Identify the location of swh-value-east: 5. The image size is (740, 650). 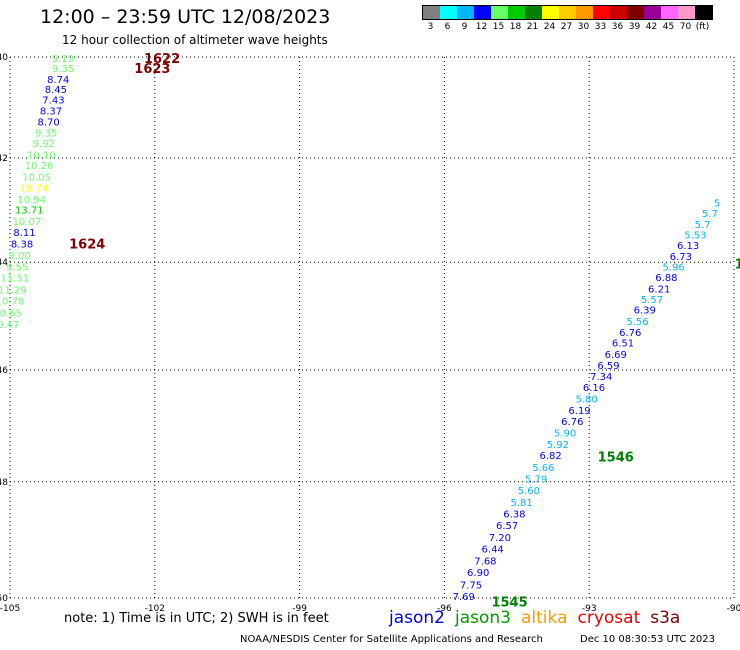
(717, 203).